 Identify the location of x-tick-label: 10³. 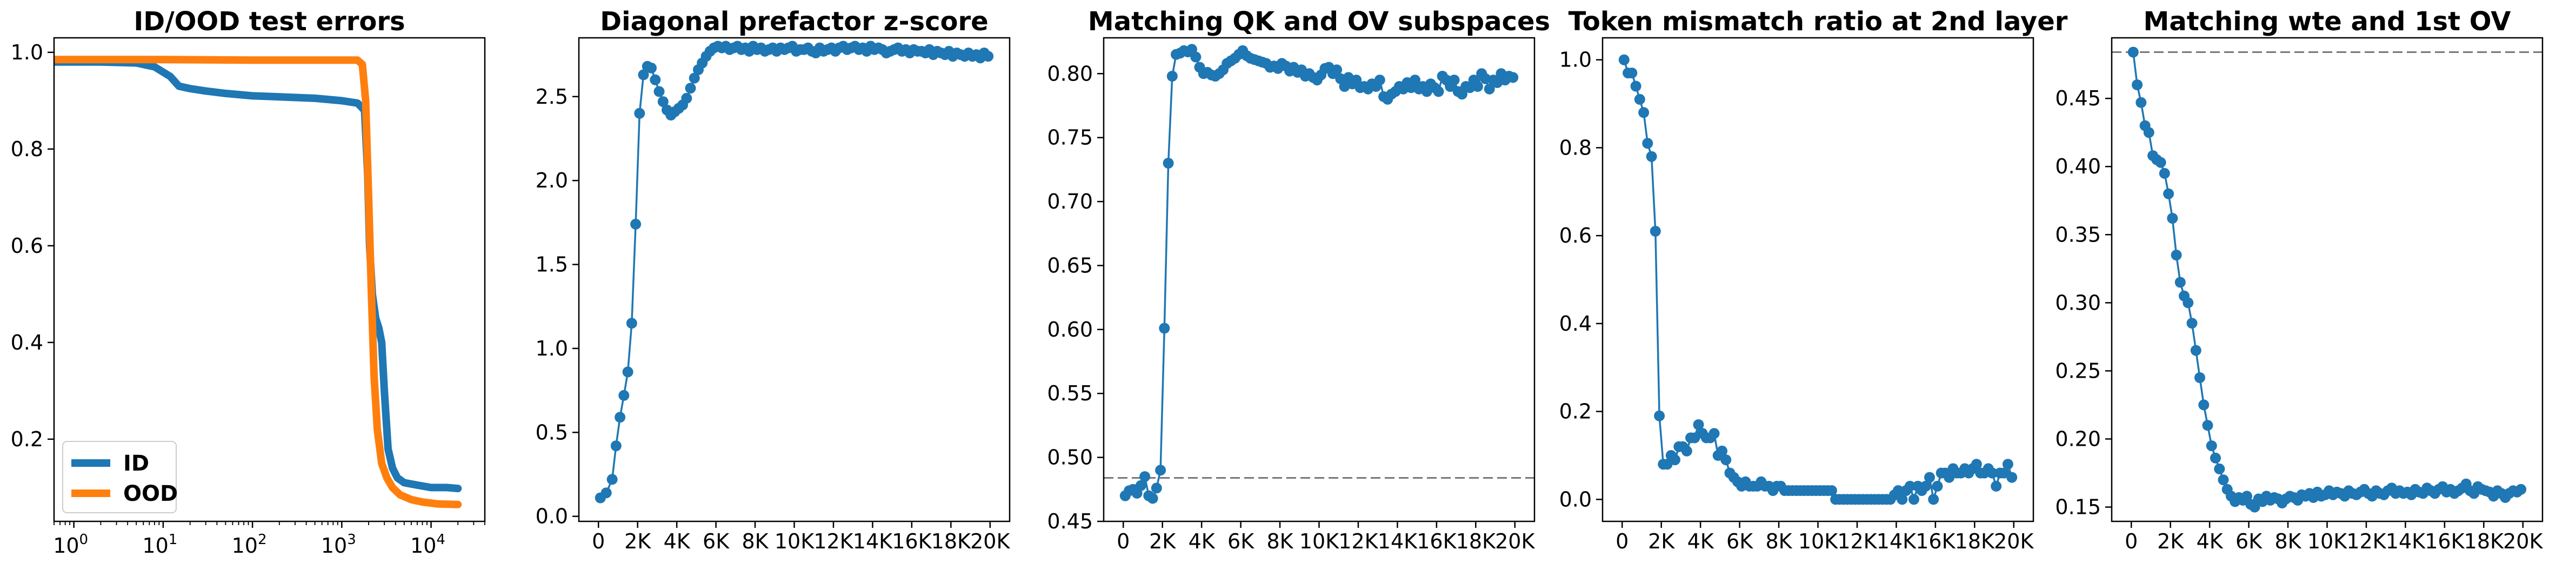
(338, 545).